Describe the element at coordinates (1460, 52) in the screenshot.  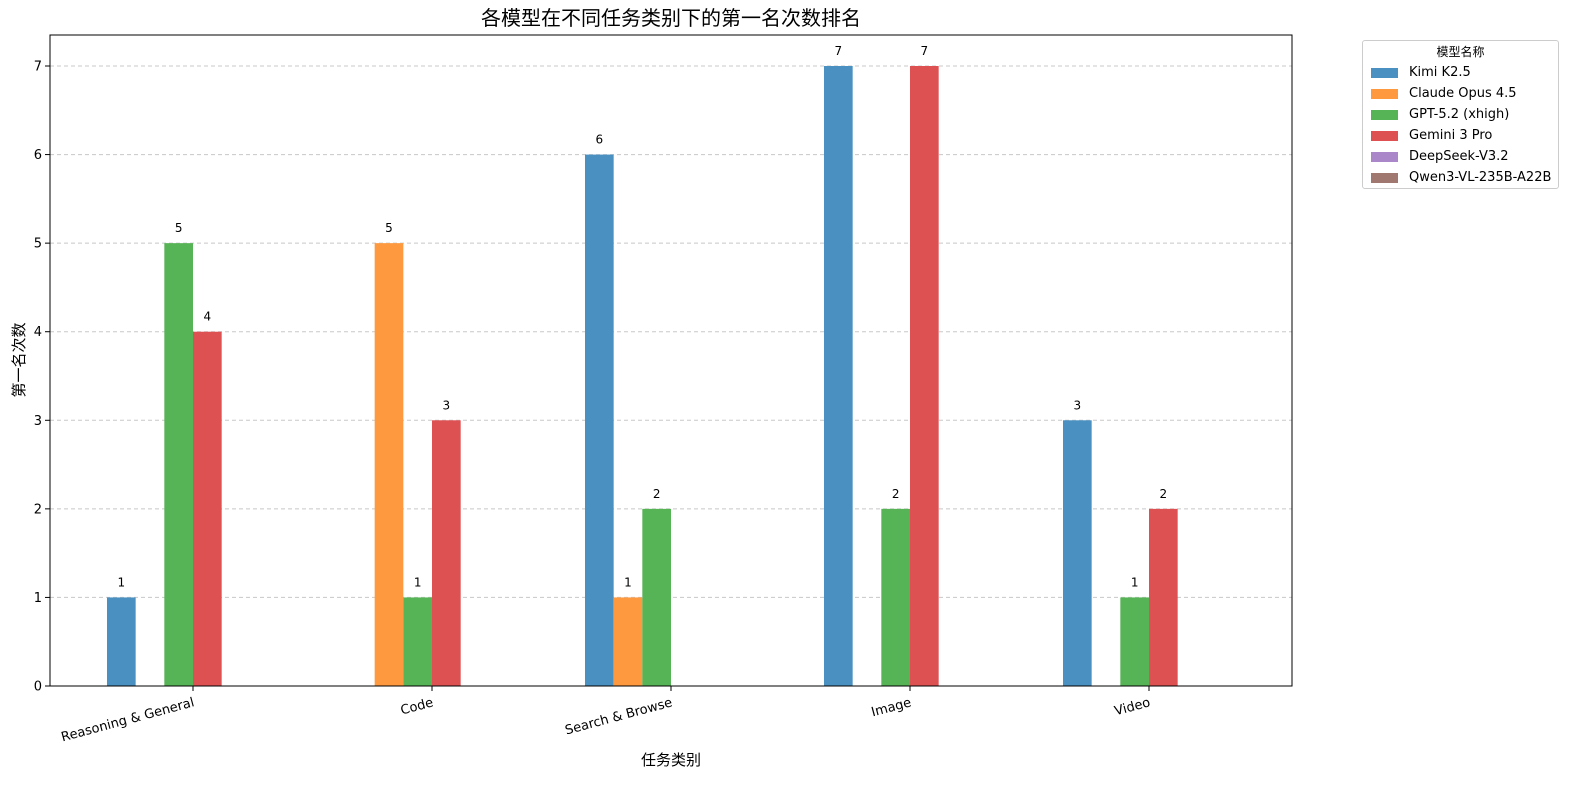
I see `legend-title: 模型名称` at that location.